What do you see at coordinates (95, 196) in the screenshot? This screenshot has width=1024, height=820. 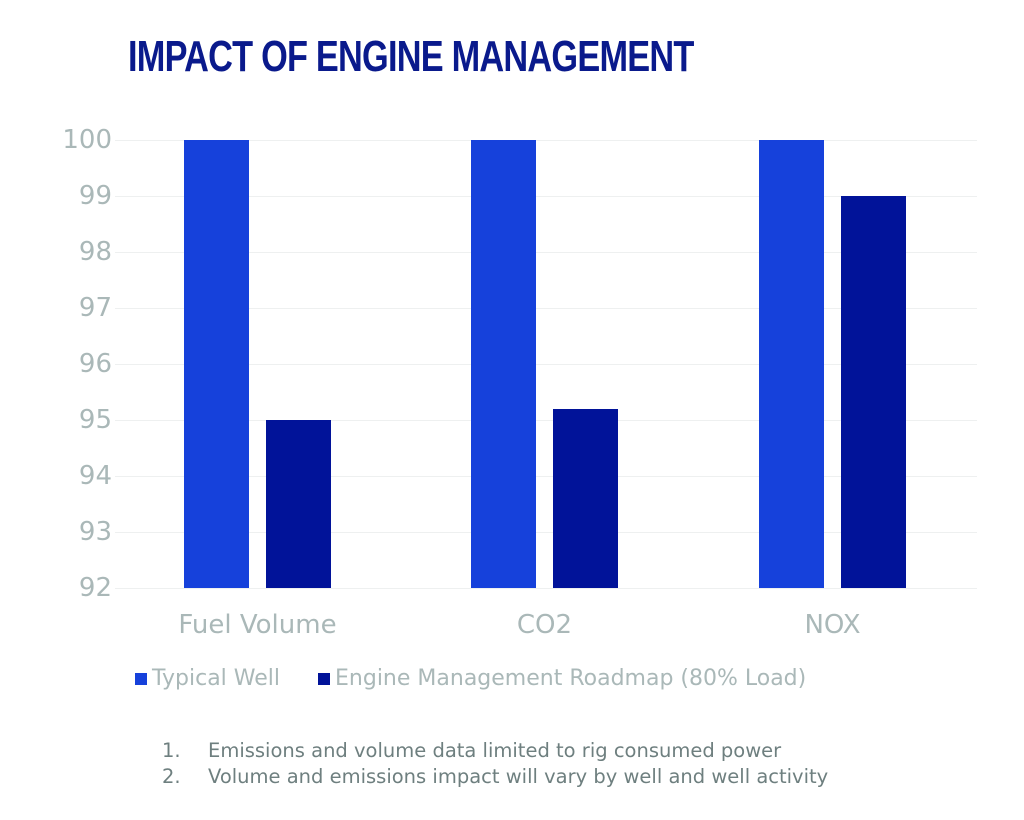 I see `y-tick-label: 99` at bounding box center [95, 196].